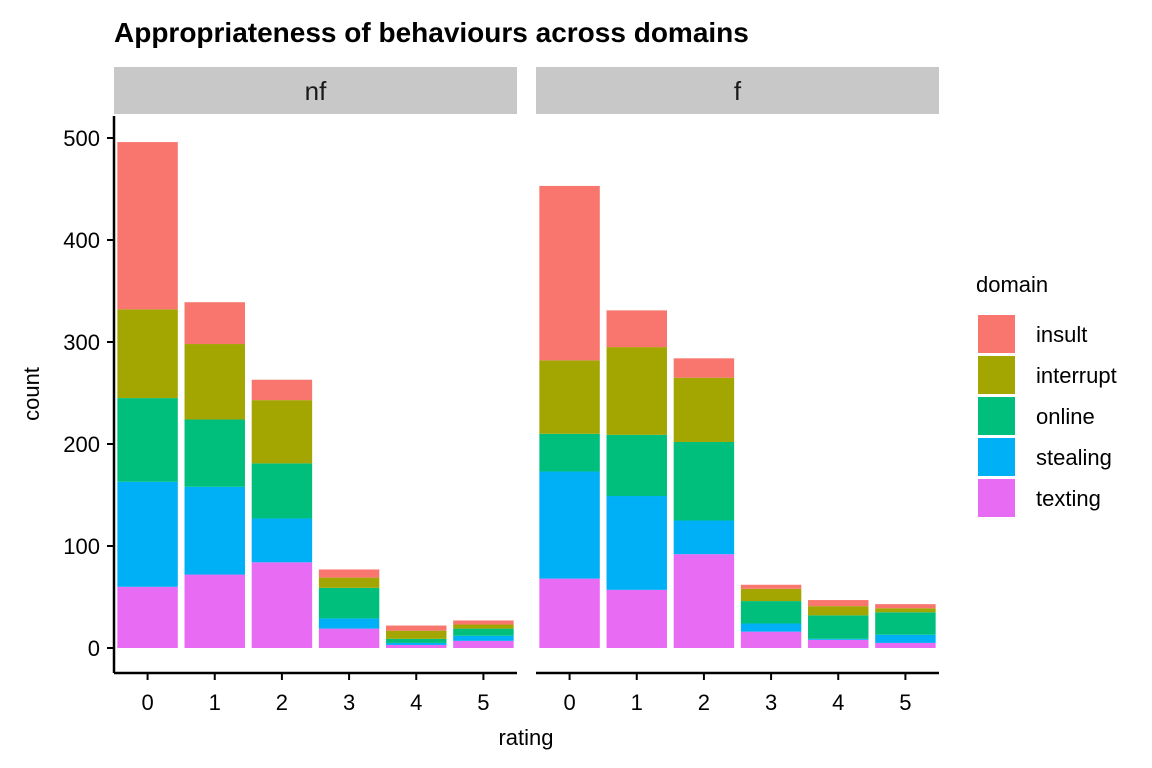 Image resolution: width=1152 pixels, height=768 pixels. Describe the element at coordinates (1061, 334) in the screenshot. I see `legend-label-insult: insult` at that location.